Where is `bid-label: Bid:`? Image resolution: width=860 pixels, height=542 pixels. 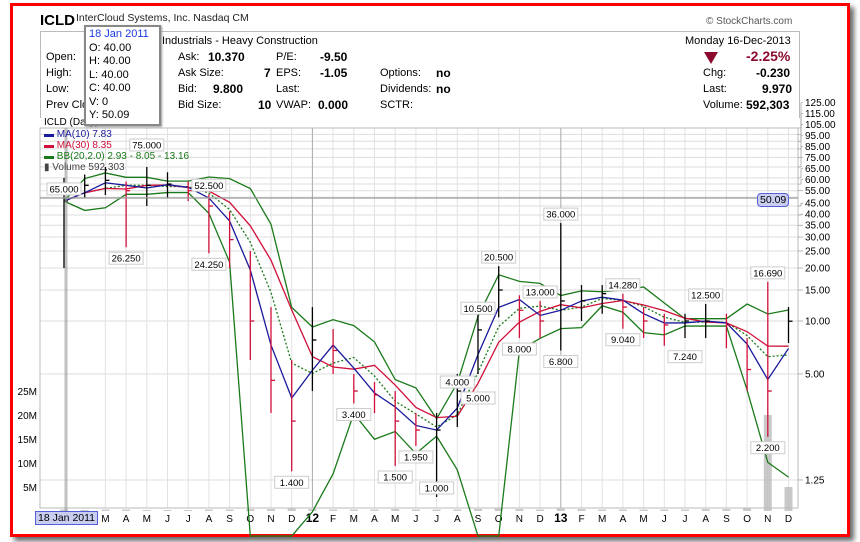
bid-label: Bid: is located at coordinates (187, 89).